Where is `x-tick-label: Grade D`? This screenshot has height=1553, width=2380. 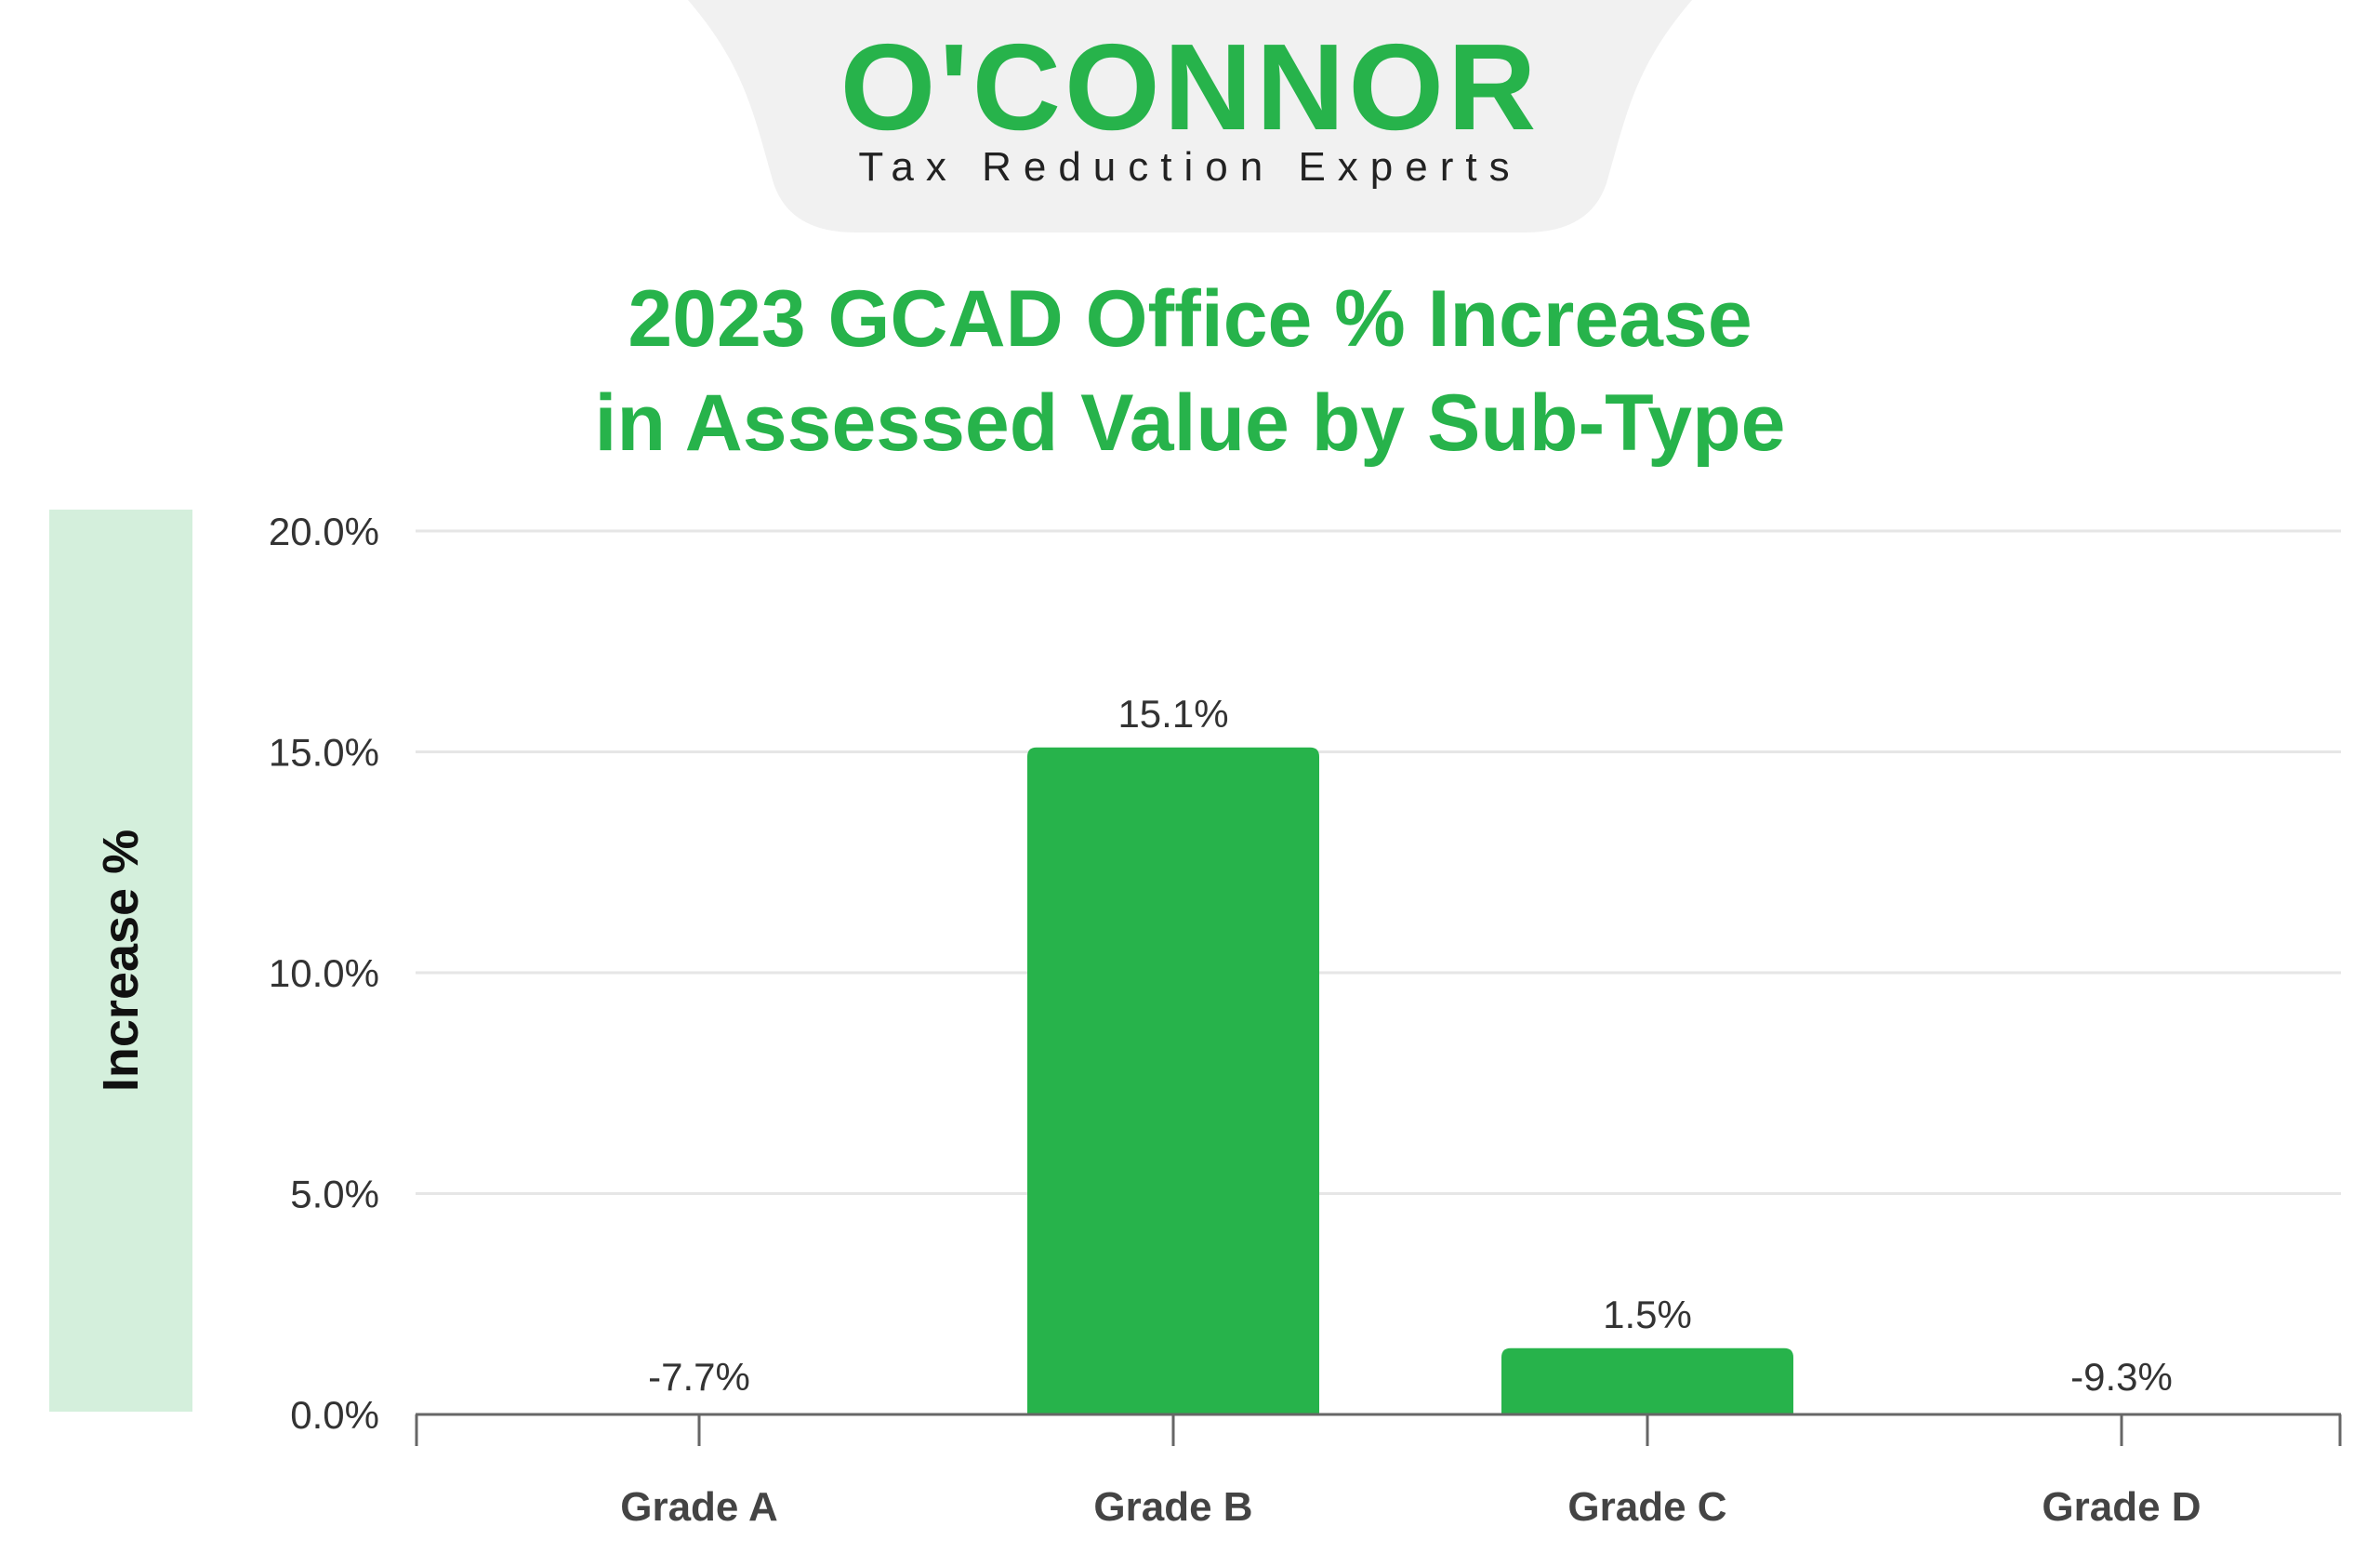 x-tick-label: Grade D is located at coordinates (2121, 1507).